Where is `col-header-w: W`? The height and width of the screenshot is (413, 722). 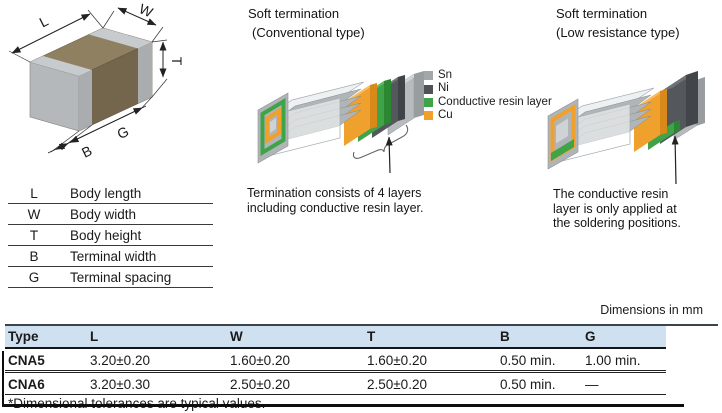
col-header-w: W is located at coordinates (295, 337).